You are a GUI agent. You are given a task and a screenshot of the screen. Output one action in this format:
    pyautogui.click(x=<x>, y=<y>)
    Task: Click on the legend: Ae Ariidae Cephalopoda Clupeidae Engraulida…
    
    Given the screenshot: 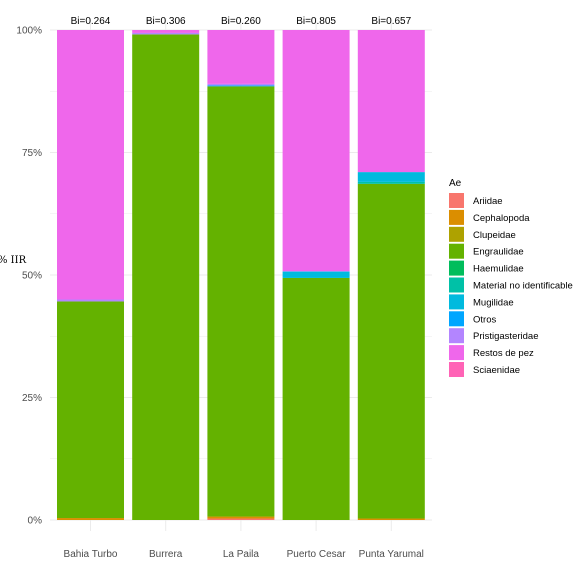 What is the action you would take?
    pyautogui.click(x=511, y=277)
    